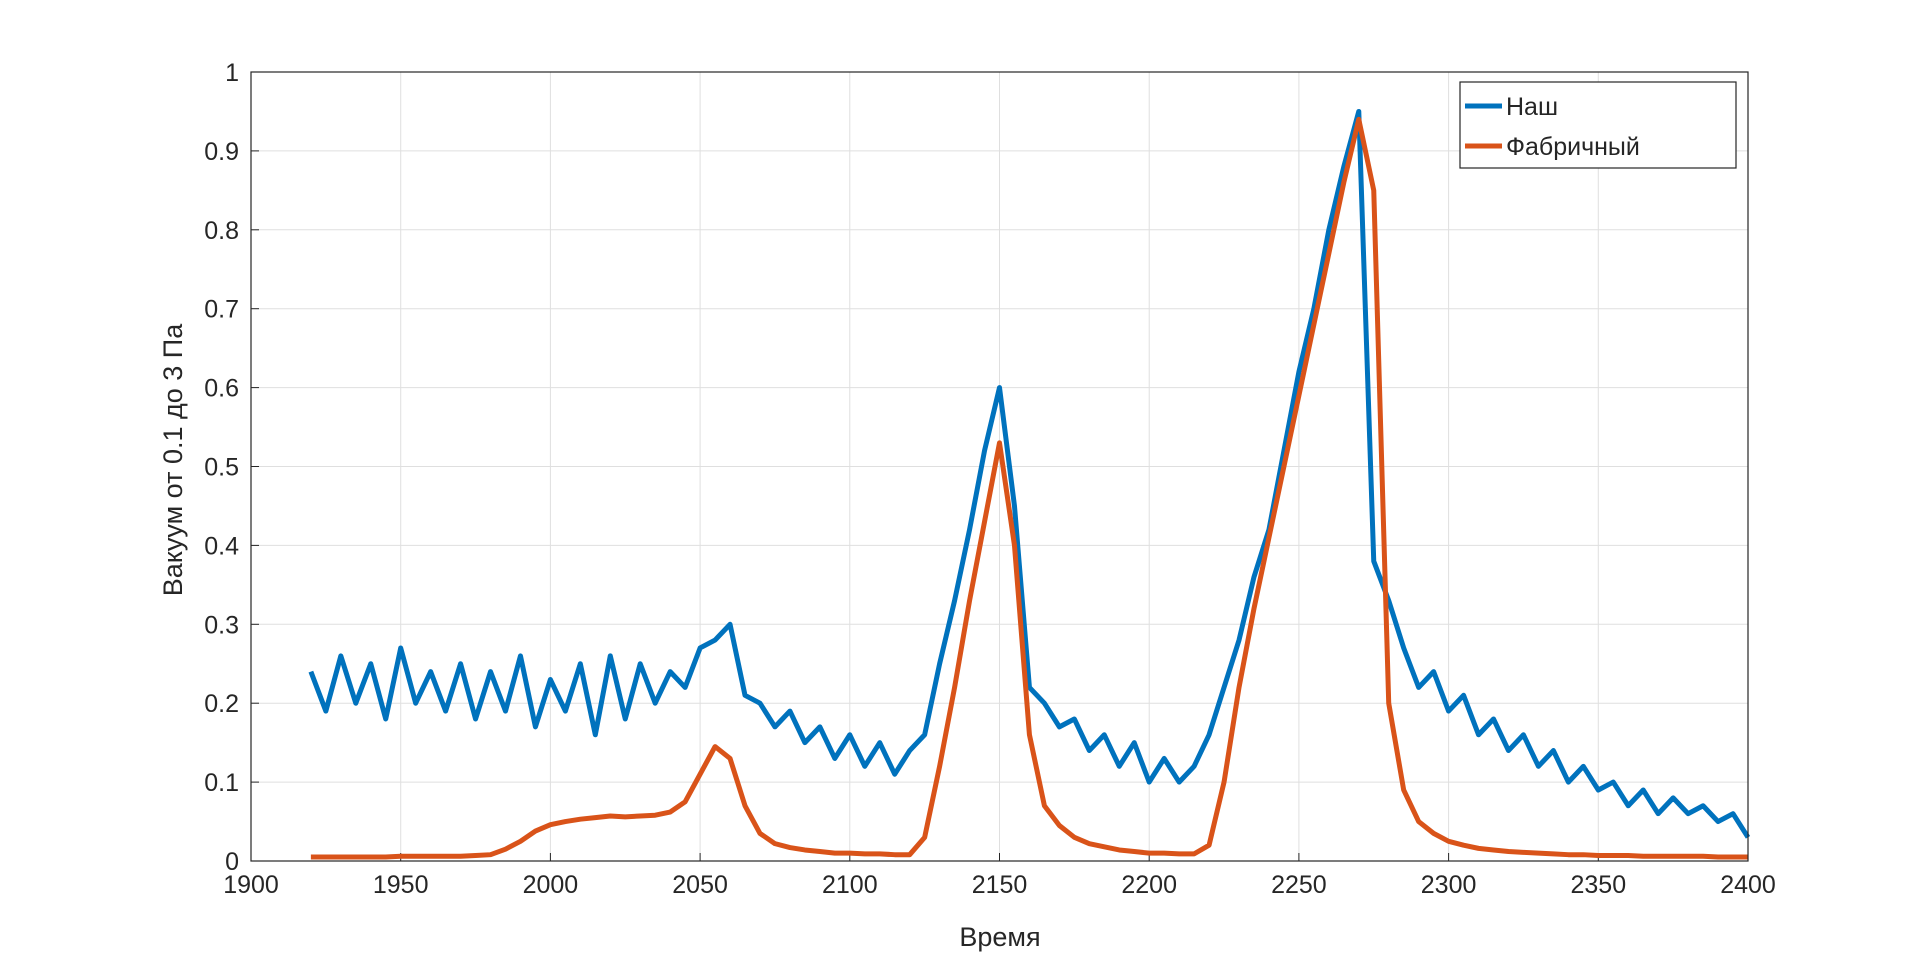 Image resolution: width=1920 pixels, height=963 pixels. I want to click on x-tick-label: 2250, so click(1299, 885).